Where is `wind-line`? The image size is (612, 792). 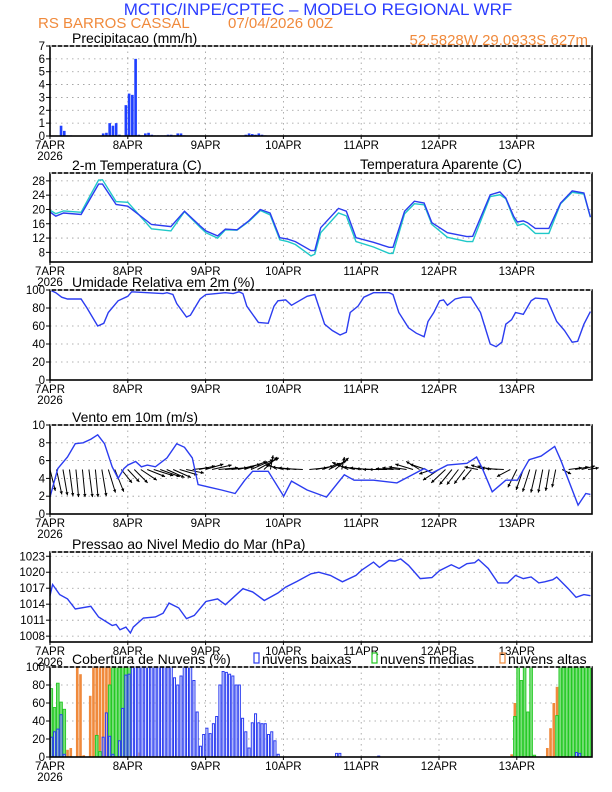
wind-line is located at coordinates (320, 470).